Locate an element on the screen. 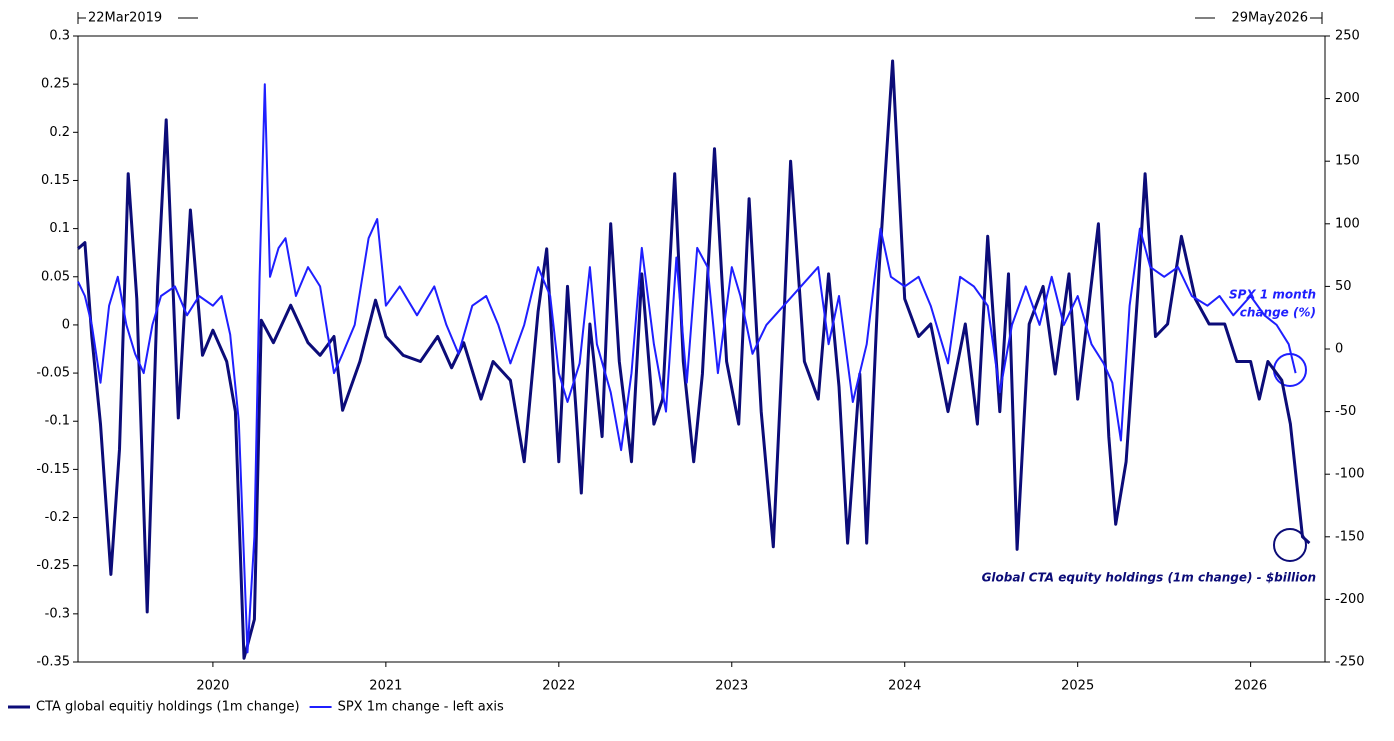  x-tick-label: 2023 is located at coordinates (731, 686).